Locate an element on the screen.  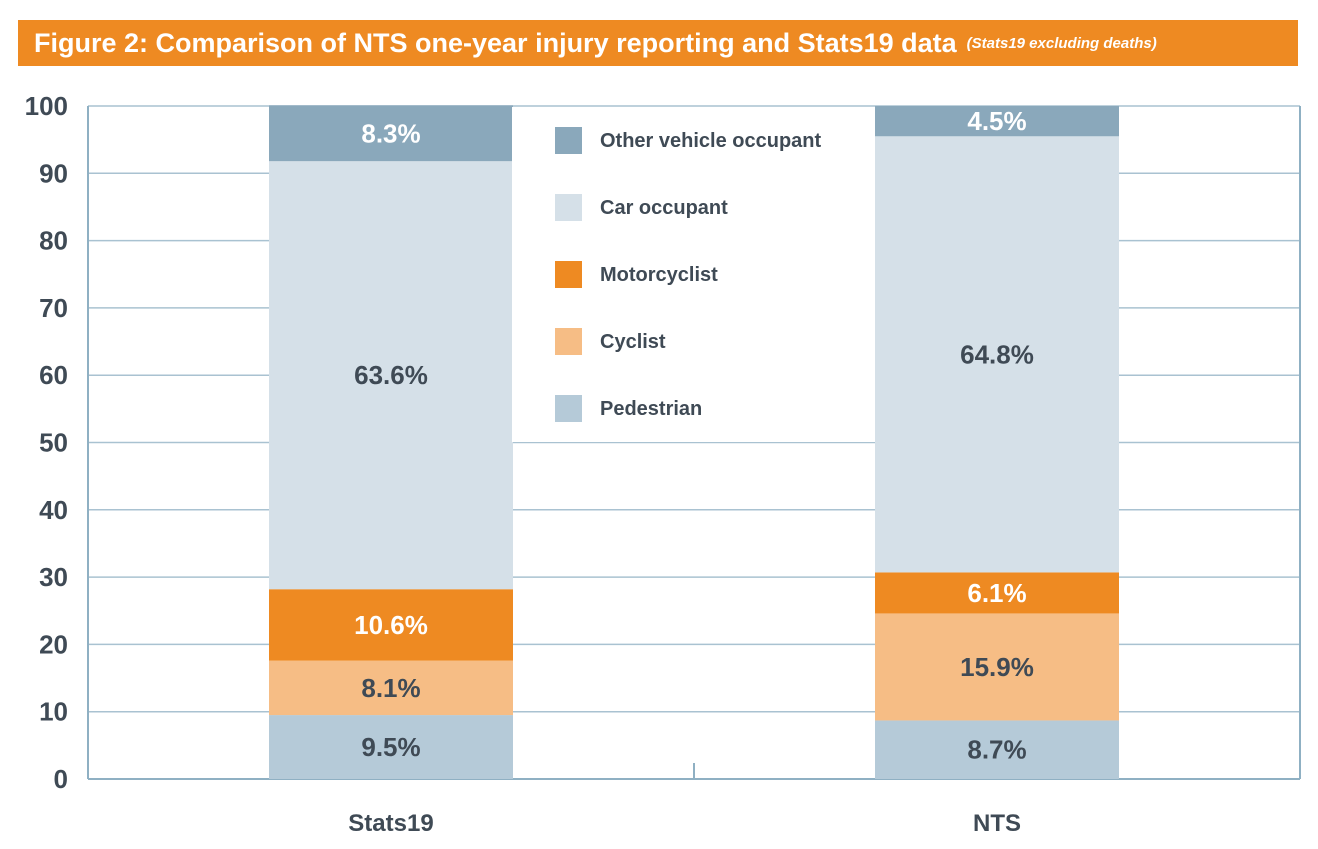
data-label: 10.6% is located at coordinates (391, 625).